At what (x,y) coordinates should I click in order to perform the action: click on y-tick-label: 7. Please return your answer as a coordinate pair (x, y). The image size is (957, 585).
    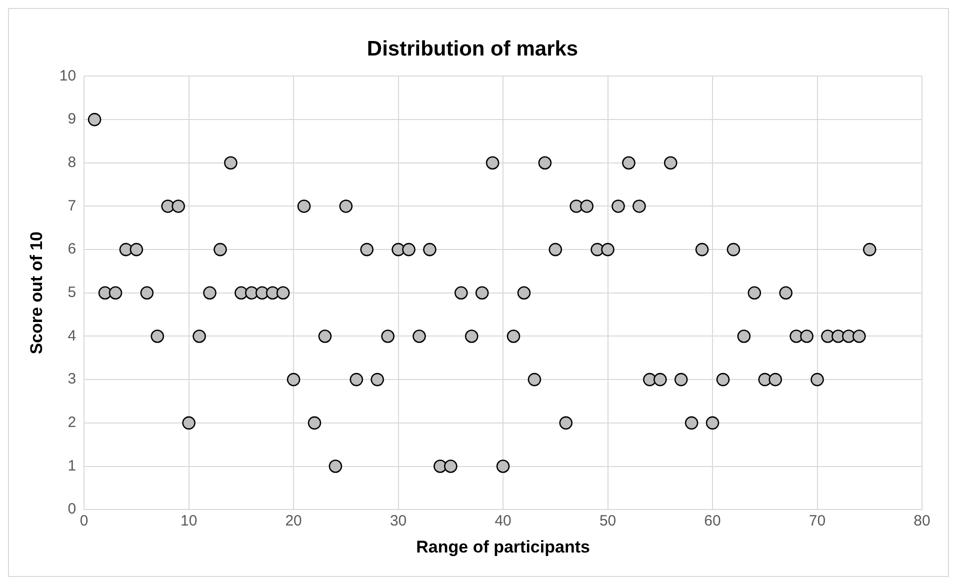
    Looking at the image, I should click on (72, 205).